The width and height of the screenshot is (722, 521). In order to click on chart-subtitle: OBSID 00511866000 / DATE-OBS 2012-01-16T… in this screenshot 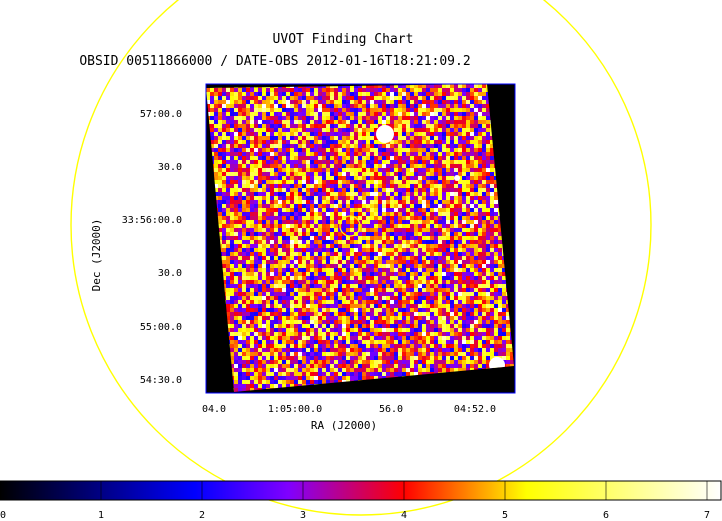, I will do `click(274, 61)`.